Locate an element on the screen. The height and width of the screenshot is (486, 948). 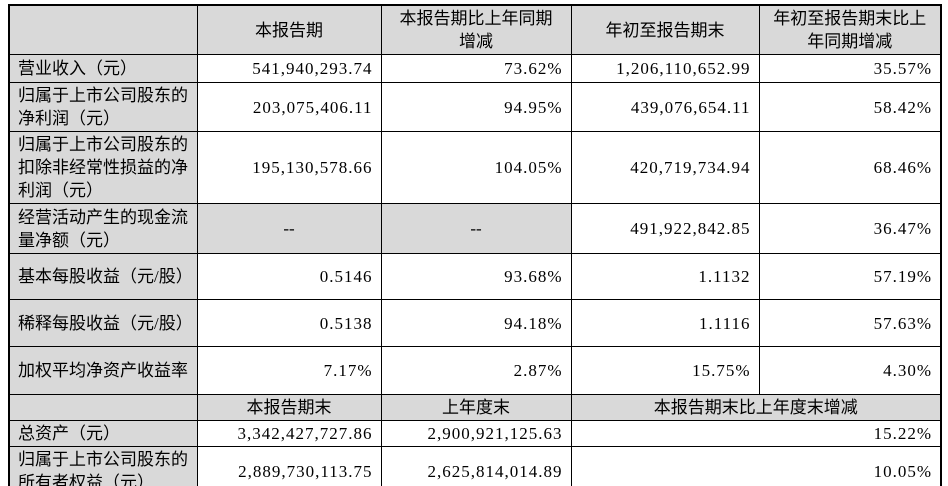
cell-prior-year-end: 2,900,921,125.63 is located at coordinates (476, 433).